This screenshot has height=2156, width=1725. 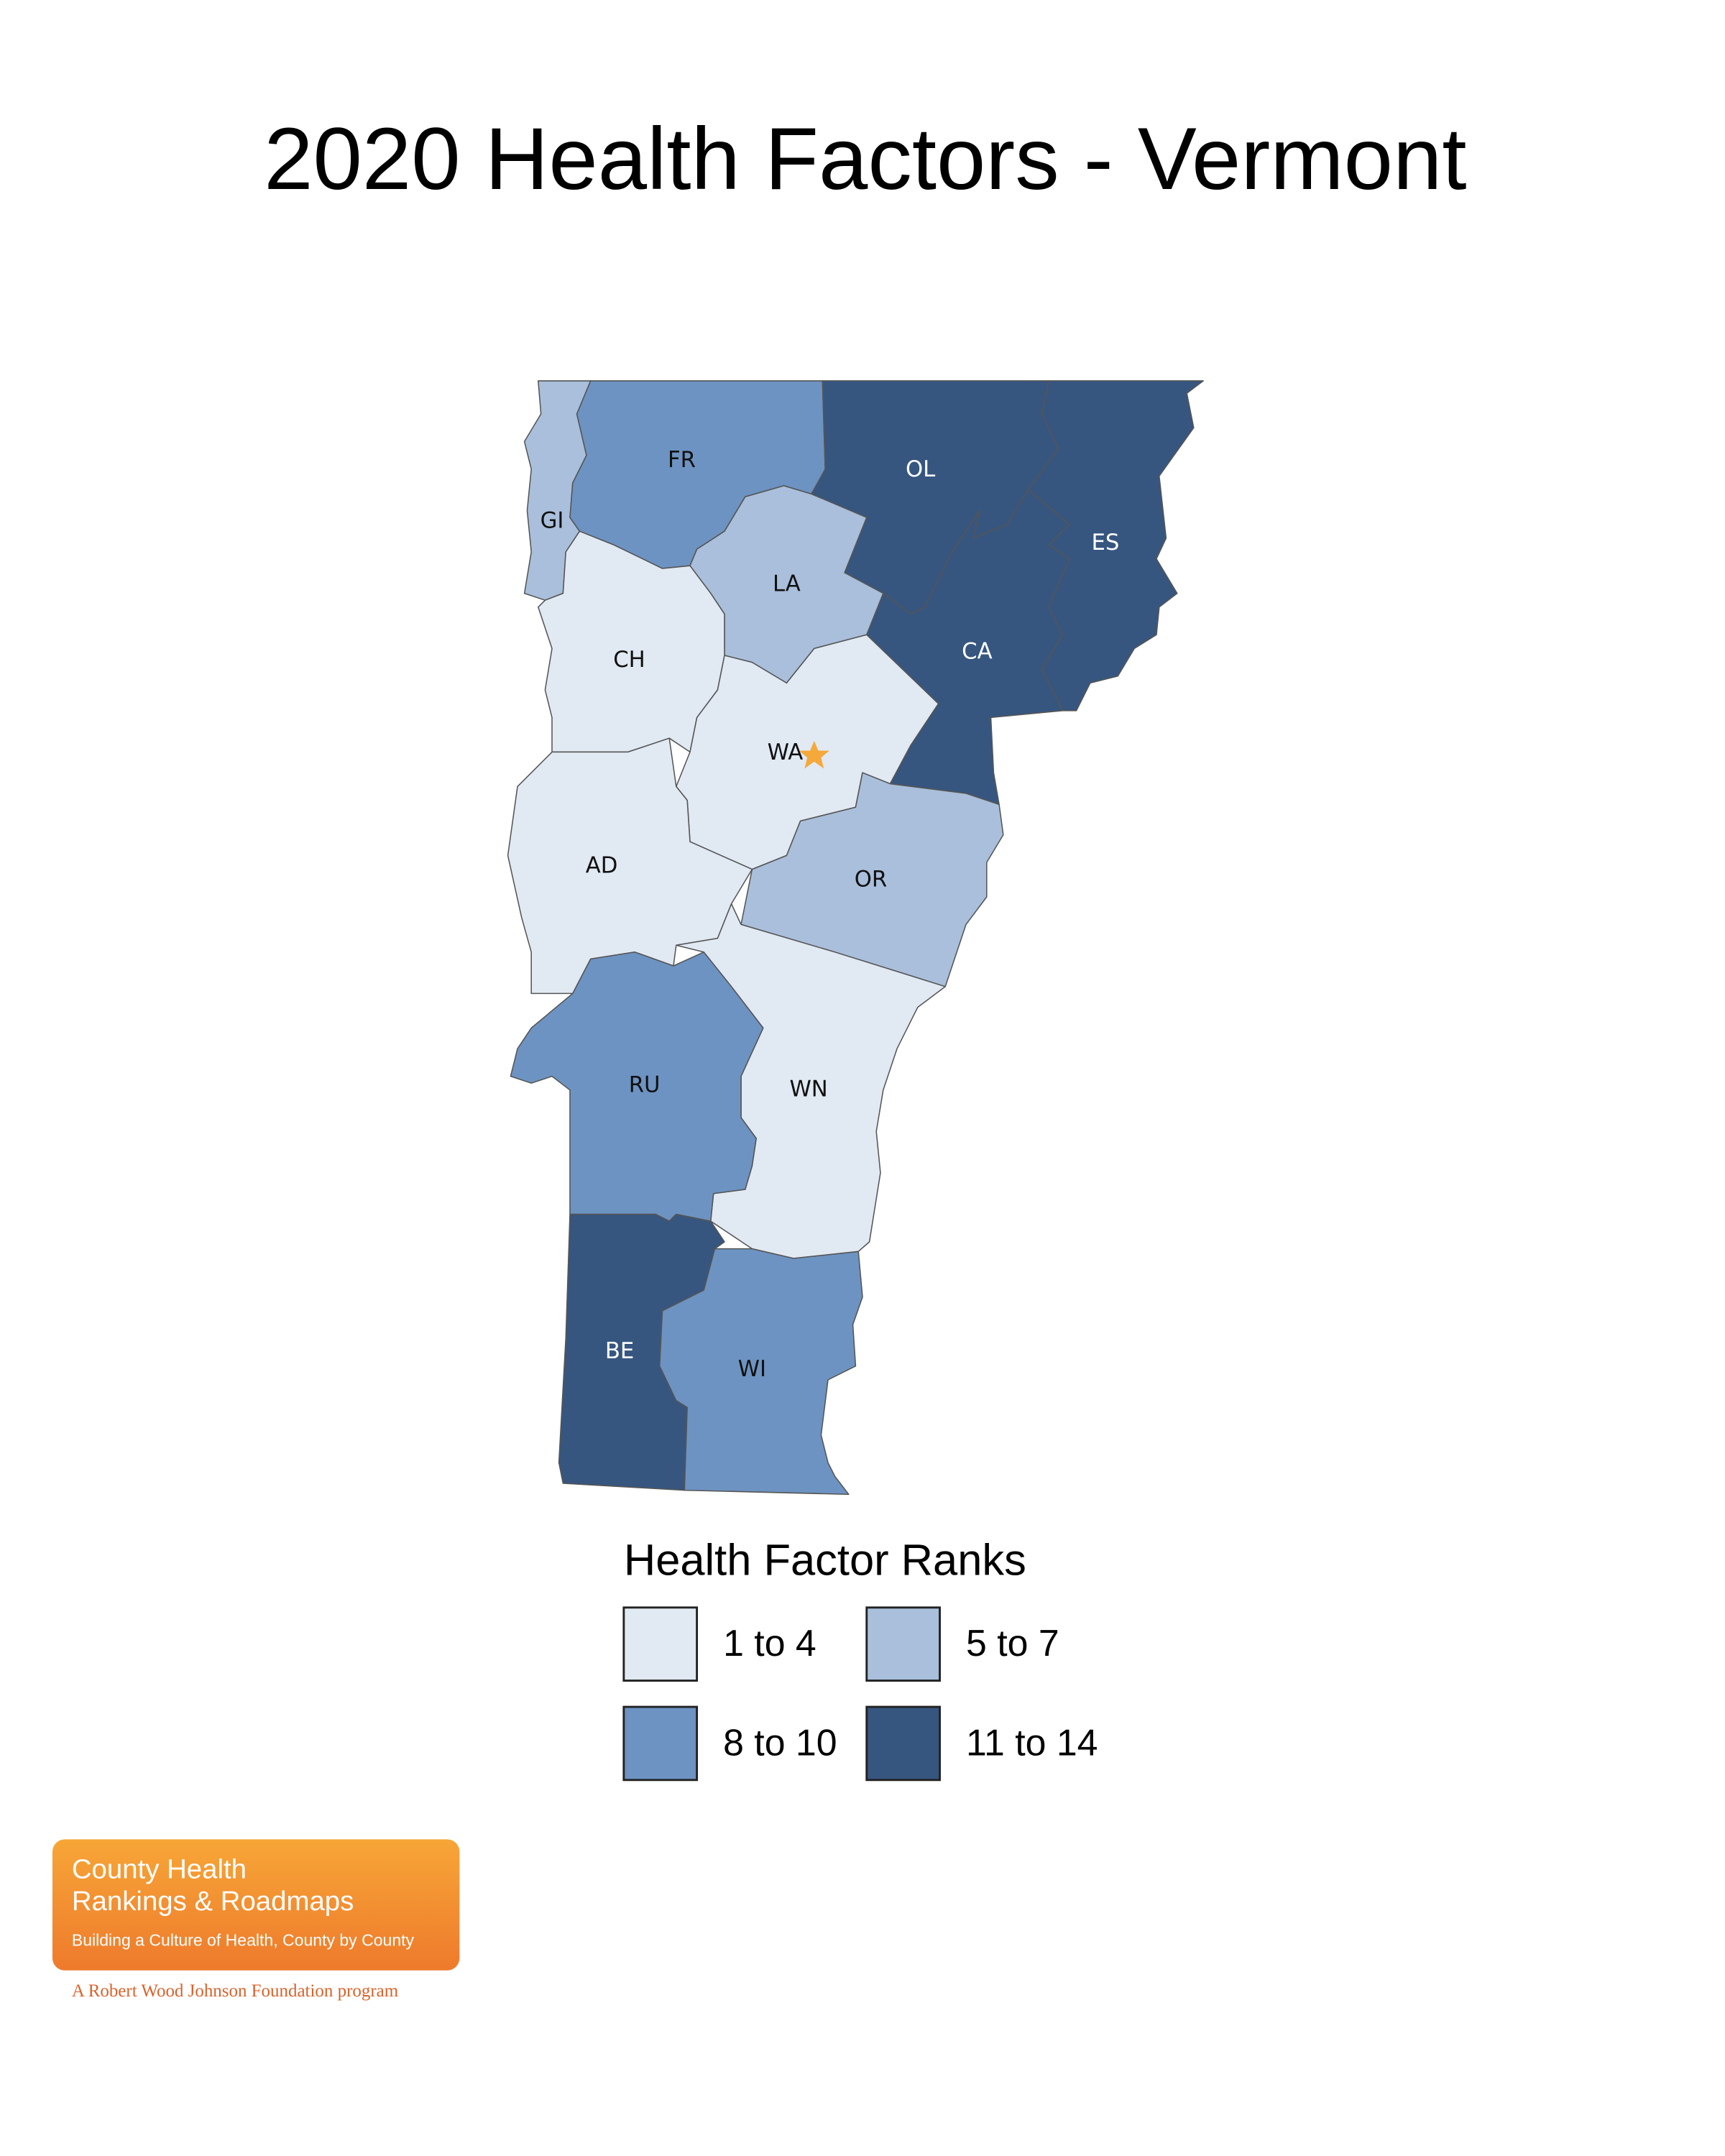 What do you see at coordinates (629, 660) in the screenshot?
I see `county-label: CH` at bounding box center [629, 660].